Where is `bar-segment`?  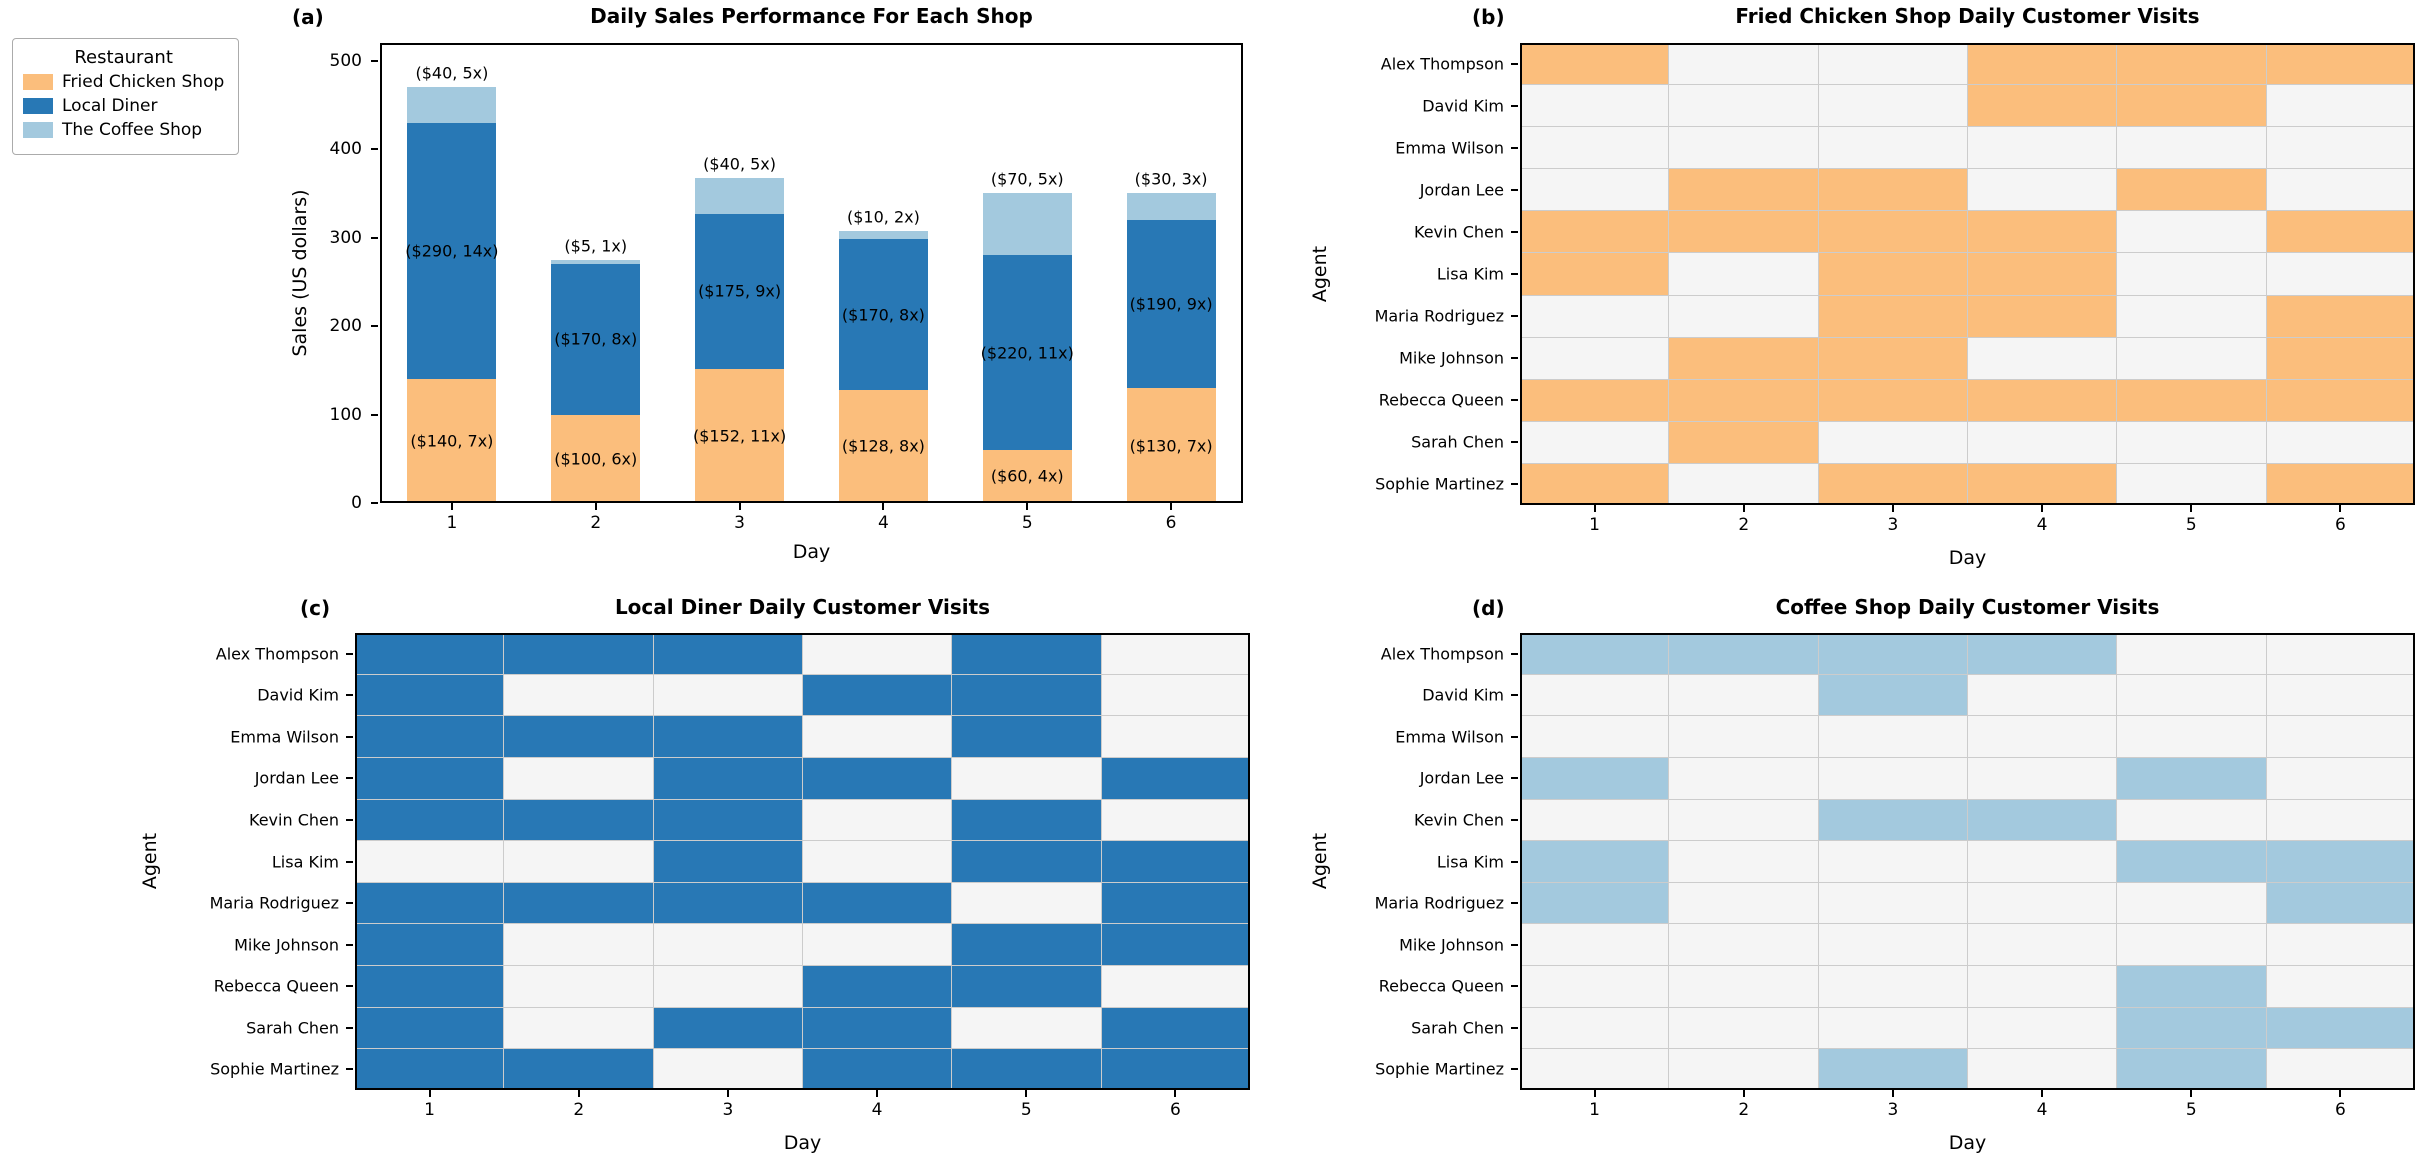 bar-segment is located at coordinates (740, 196).